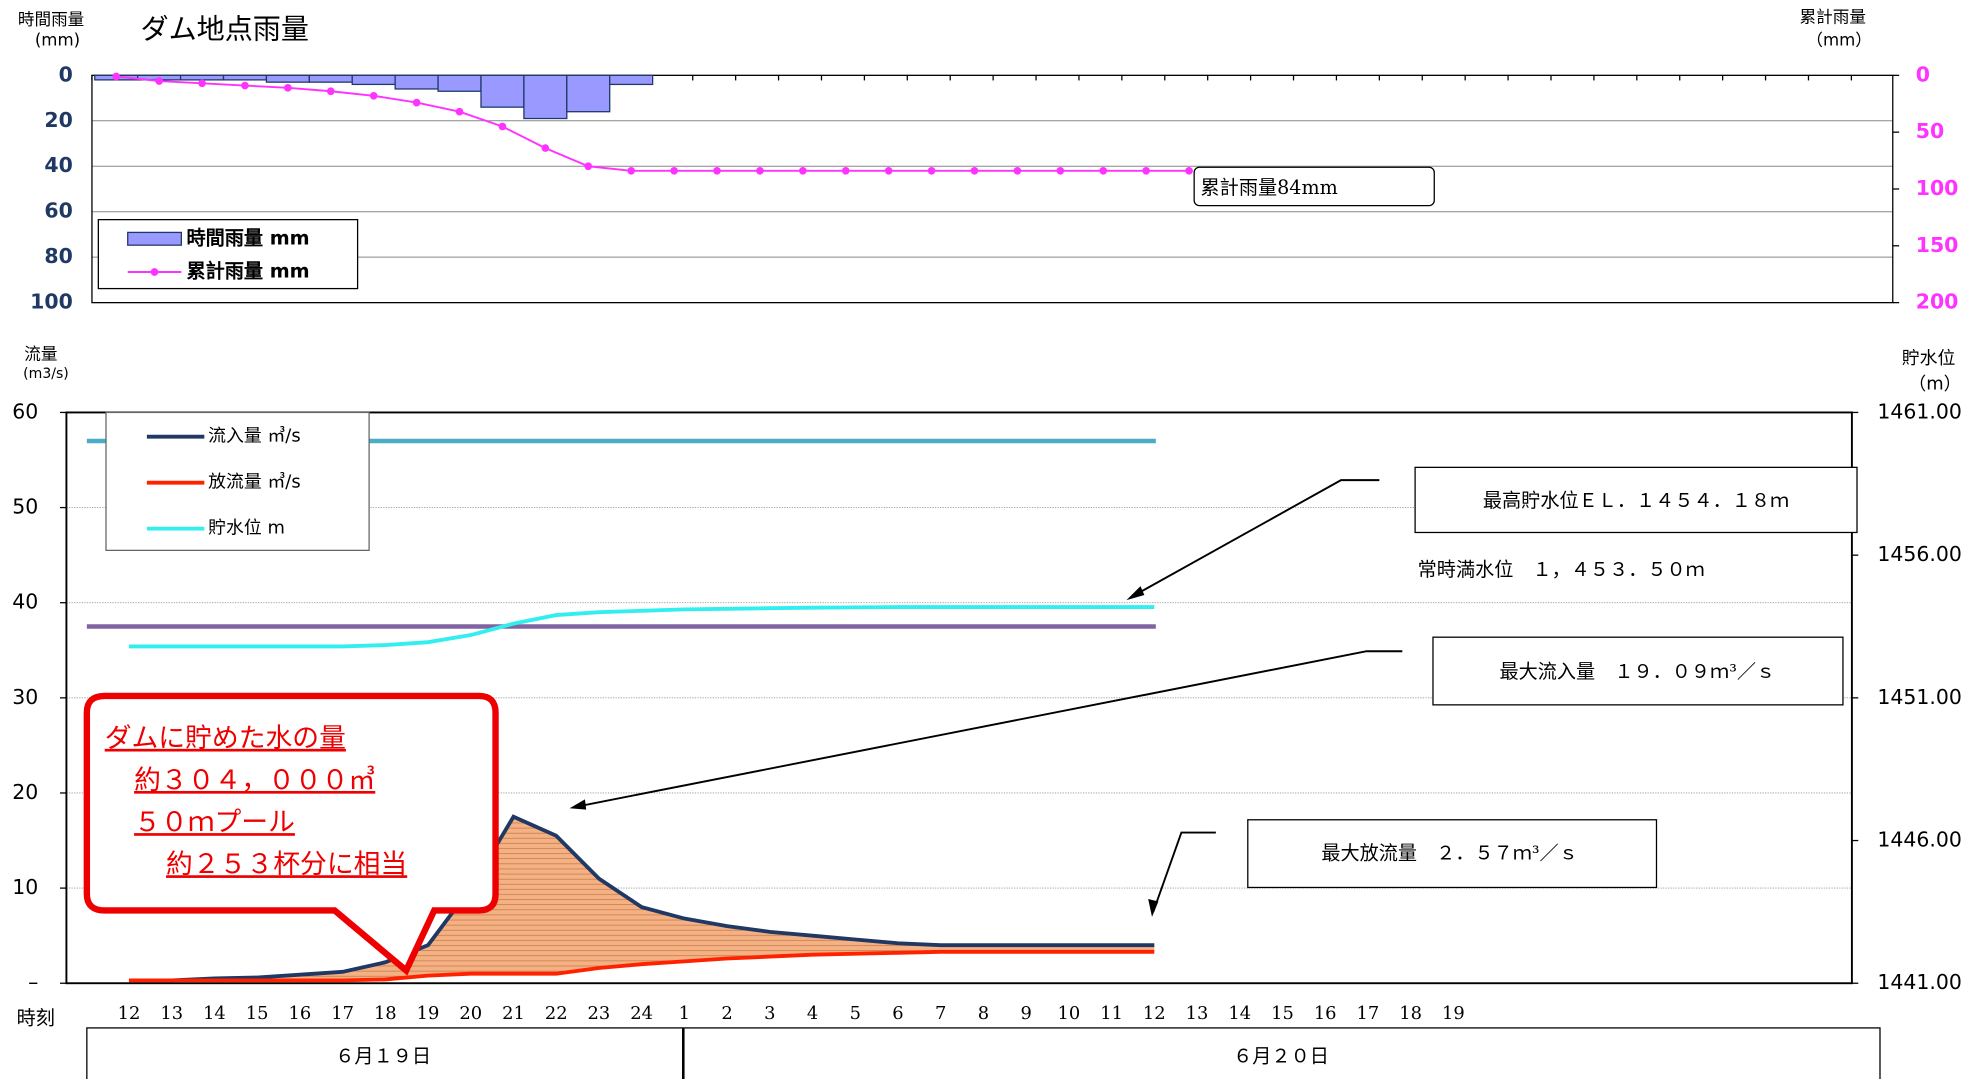  Describe the element at coordinates (214, 822) in the screenshot. I see `callout-text: ５０ｍプール` at that location.